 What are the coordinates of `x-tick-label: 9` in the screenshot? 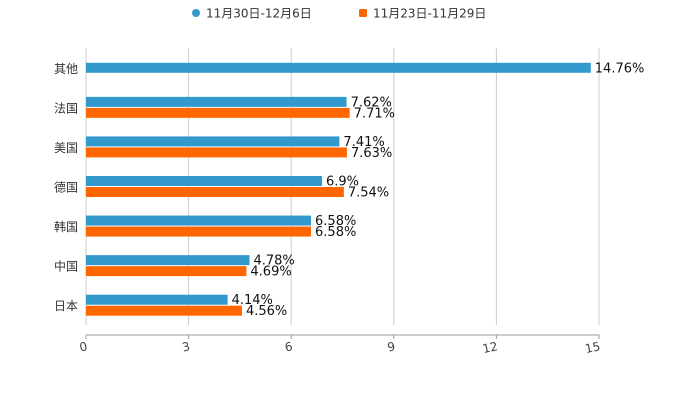 It's located at (391, 346).